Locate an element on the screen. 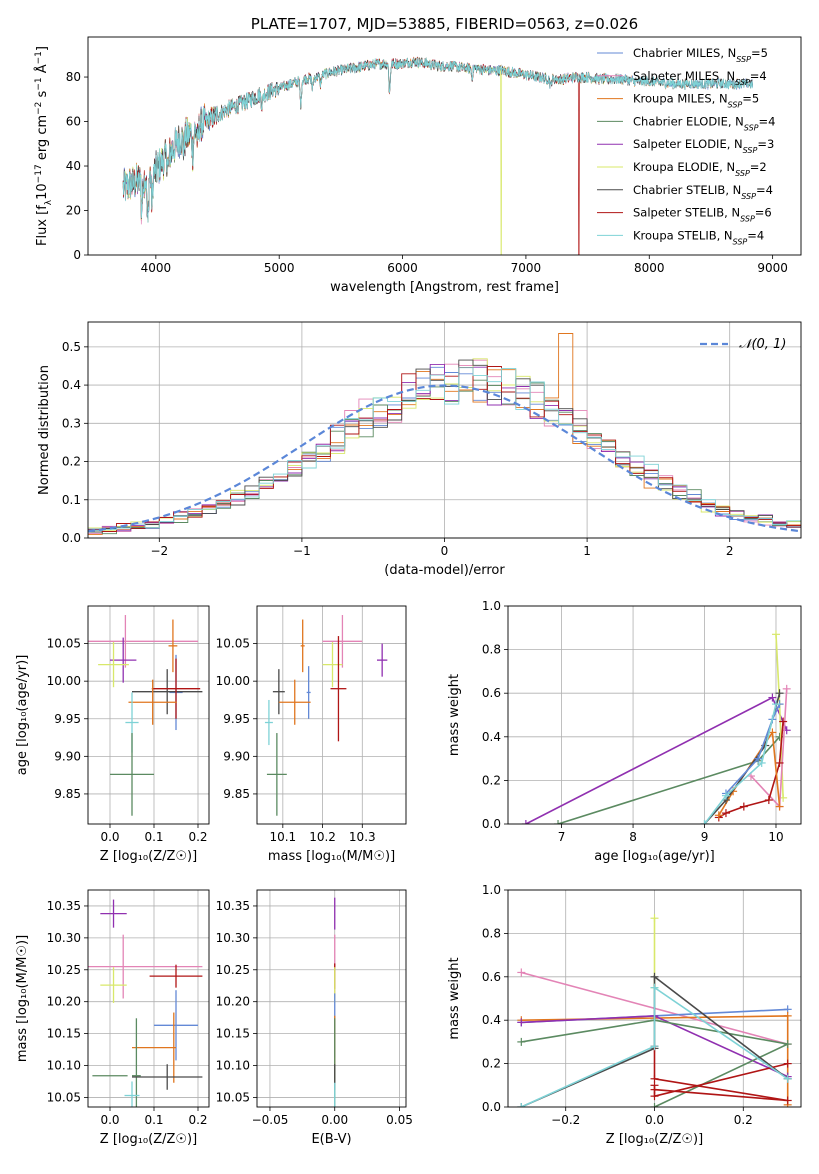  error-bar-chabrier-elodie is located at coordinates (276, 774).